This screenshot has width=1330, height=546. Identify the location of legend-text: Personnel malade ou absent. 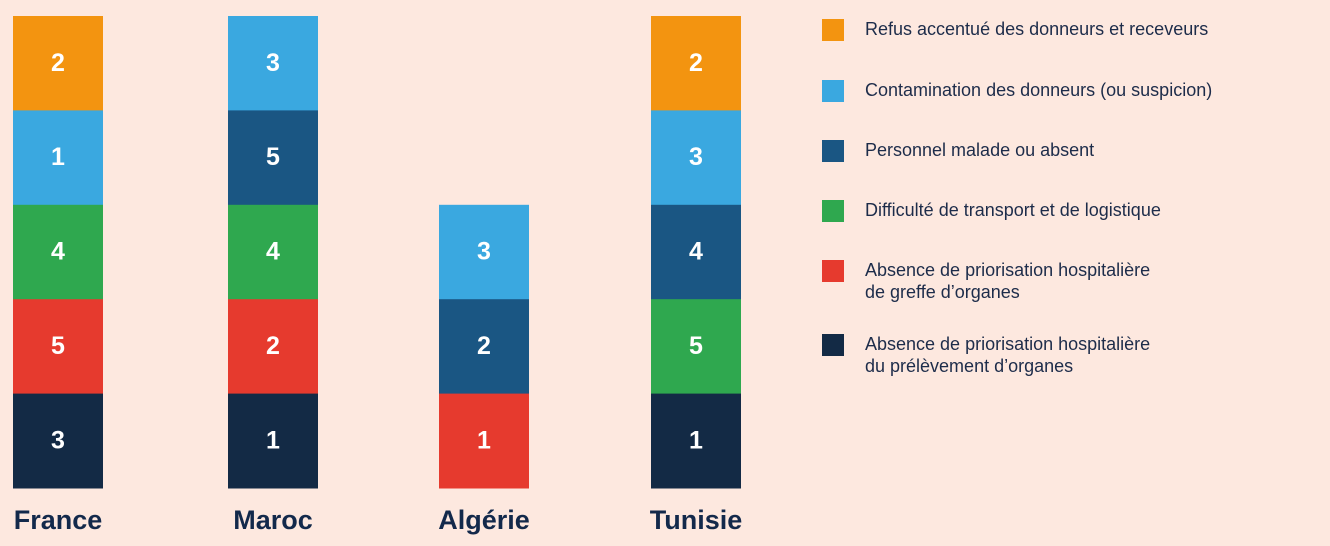
(979, 150).